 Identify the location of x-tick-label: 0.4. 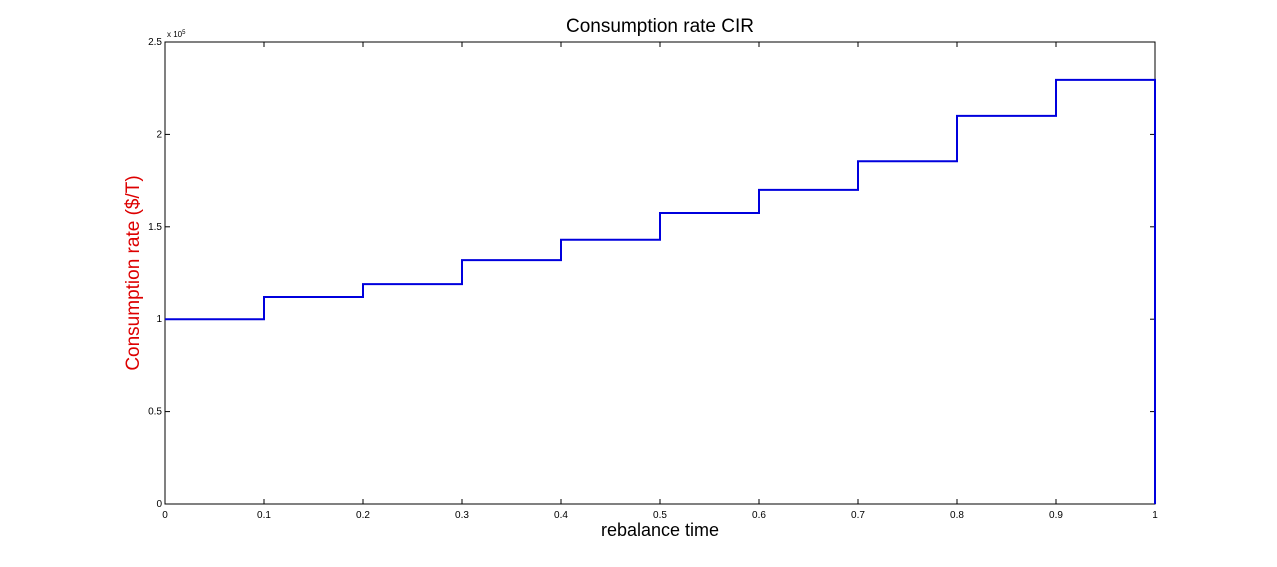
(561, 515).